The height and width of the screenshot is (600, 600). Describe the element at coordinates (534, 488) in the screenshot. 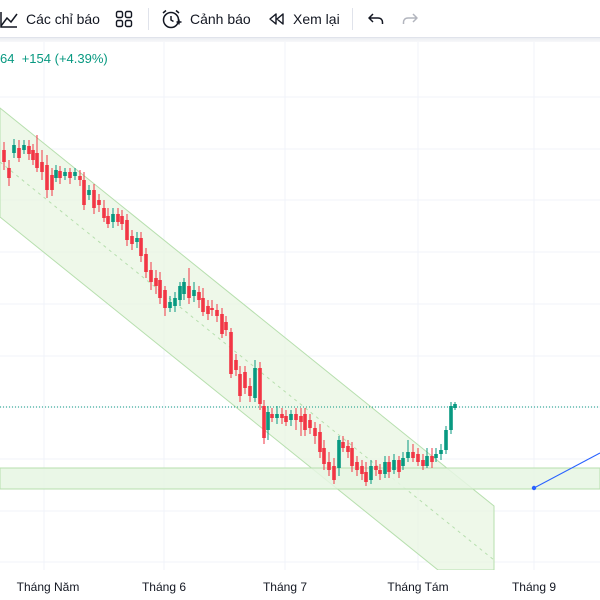

I see `forecast-anchor-point` at that location.